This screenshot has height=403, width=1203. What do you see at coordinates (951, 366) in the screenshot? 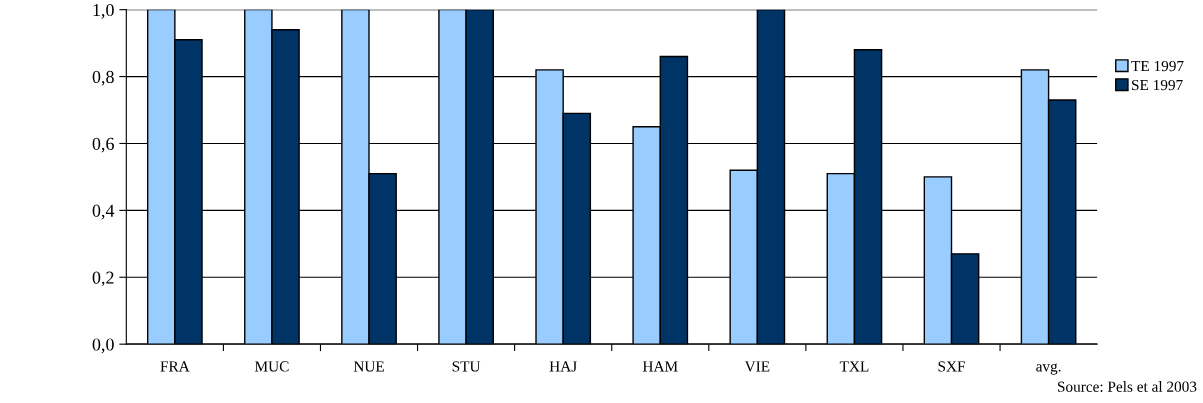
I see `x-tick-label: SXF` at bounding box center [951, 366].